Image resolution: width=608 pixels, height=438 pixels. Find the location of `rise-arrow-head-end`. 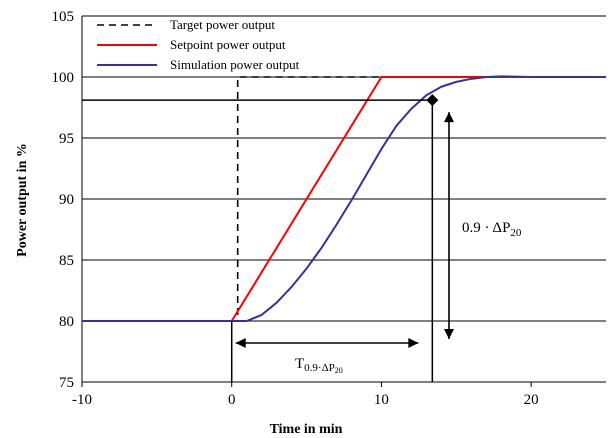

rise-arrow-head-end is located at coordinates (449, 334).